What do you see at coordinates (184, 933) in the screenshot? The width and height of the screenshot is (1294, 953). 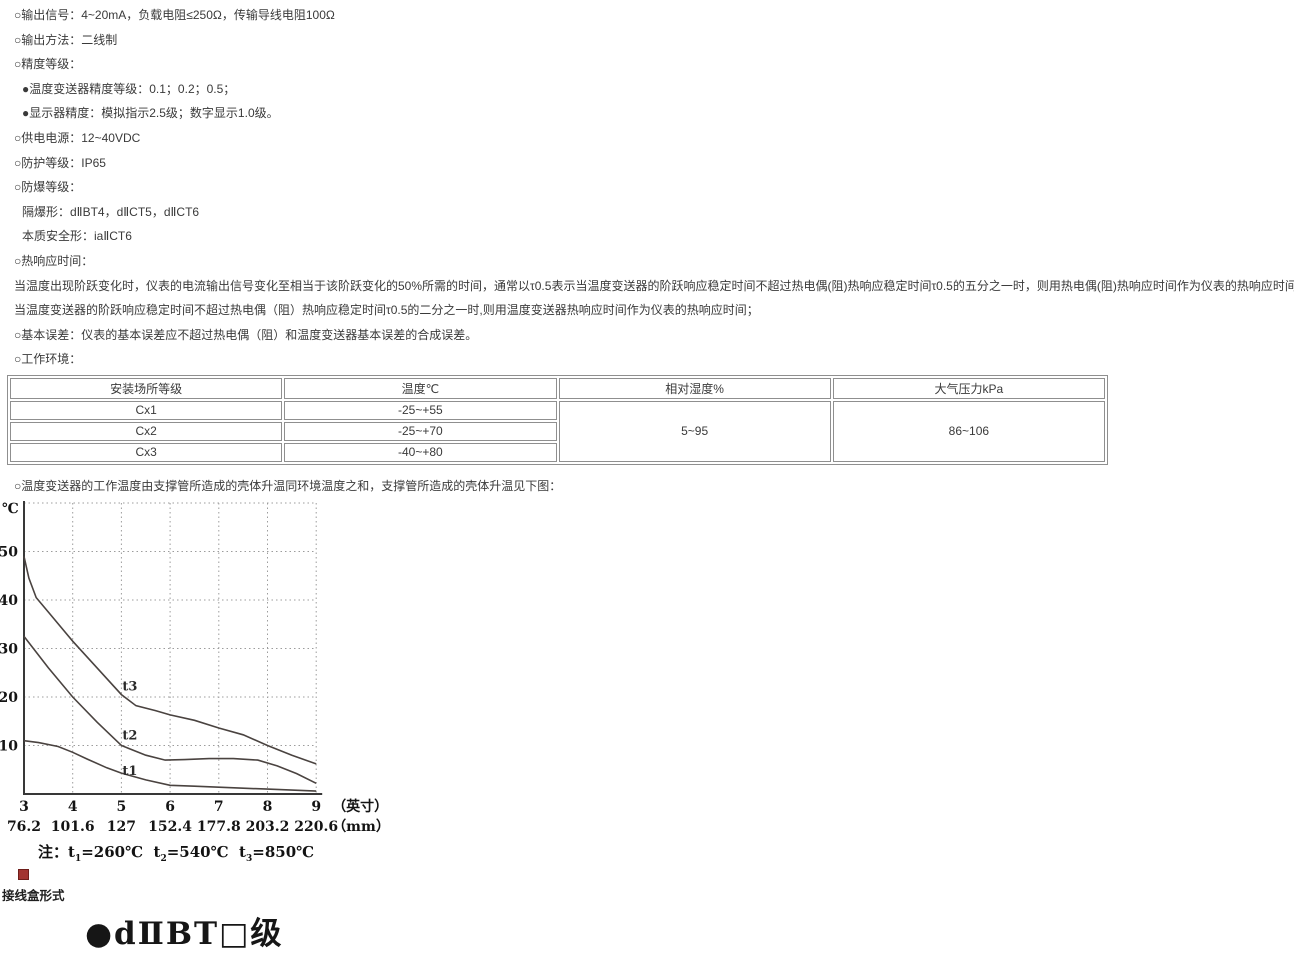 I see `explosion-proof-grade-label: ●dⅡBT□级` at bounding box center [184, 933].